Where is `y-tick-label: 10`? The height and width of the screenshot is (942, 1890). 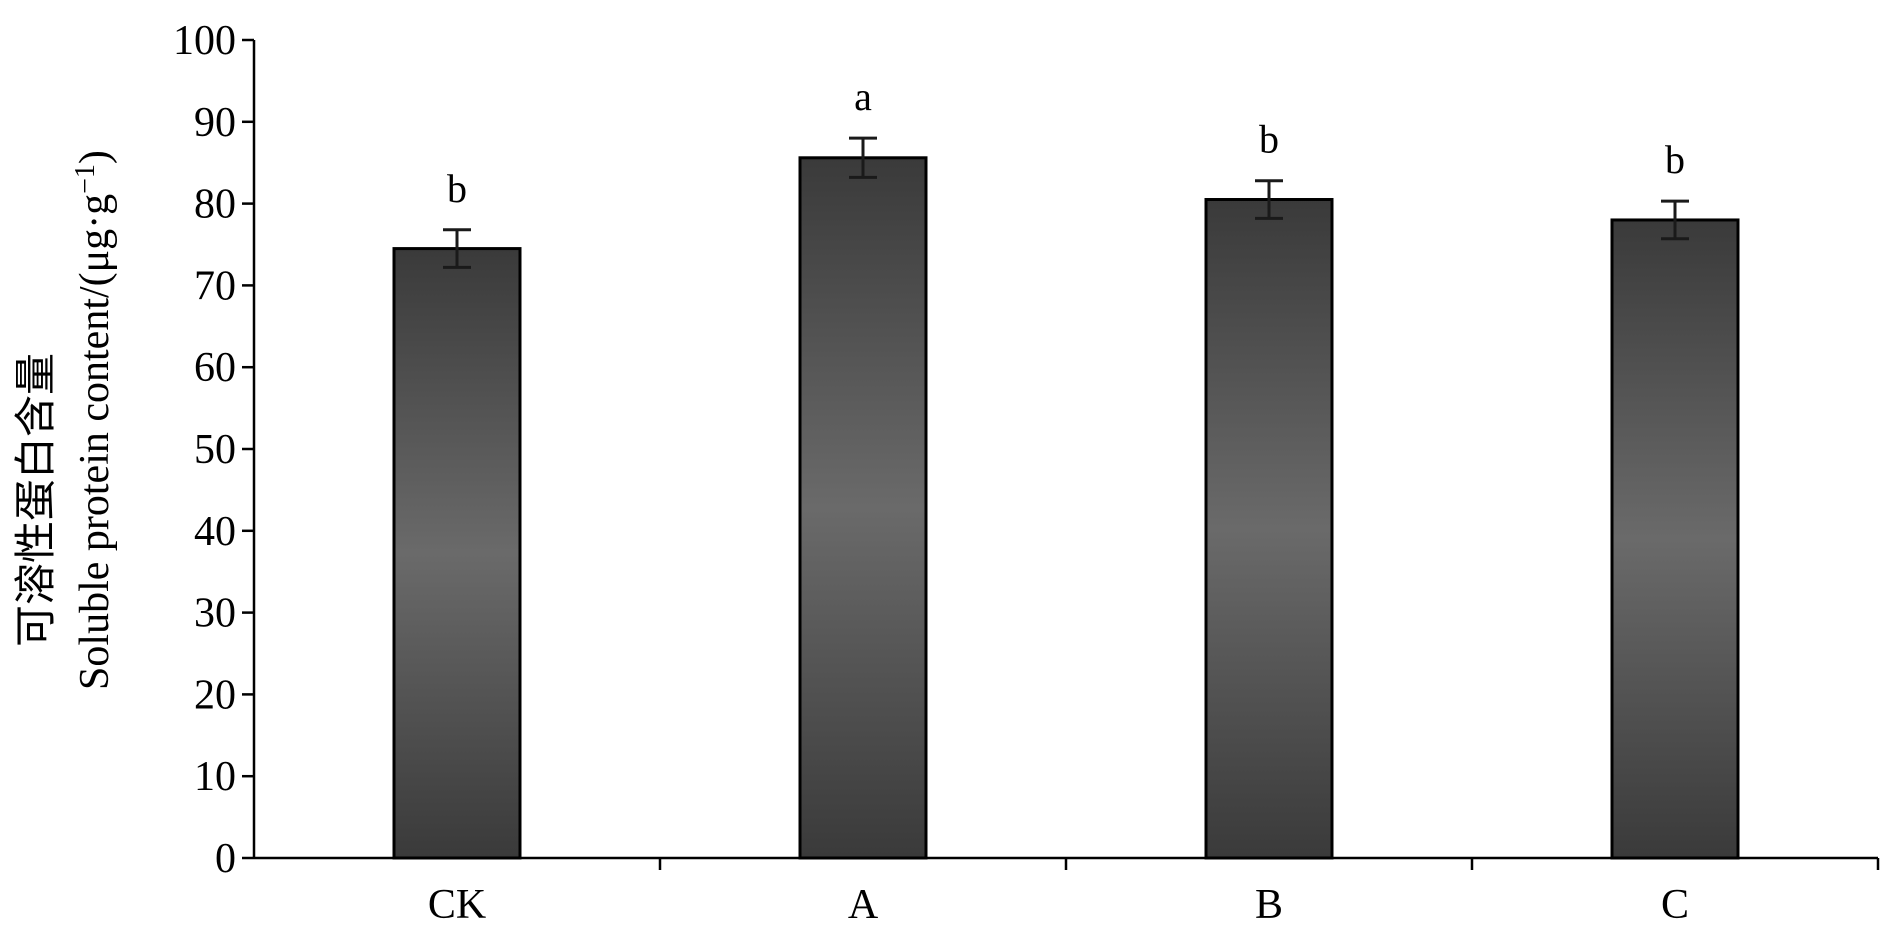
y-tick-label: 10 is located at coordinates (215, 777).